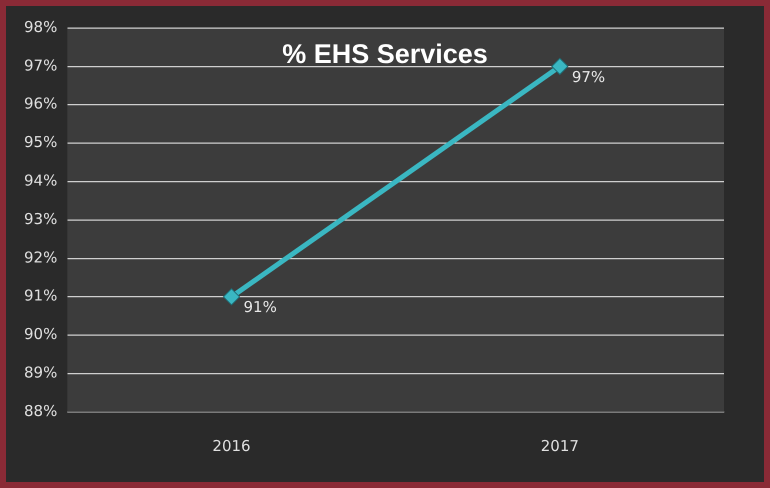 This screenshot has height=488, width=770. Describe the element at coordinates (41, 103) in the screenshot. I see `y-tick-label: 96%` at that location.